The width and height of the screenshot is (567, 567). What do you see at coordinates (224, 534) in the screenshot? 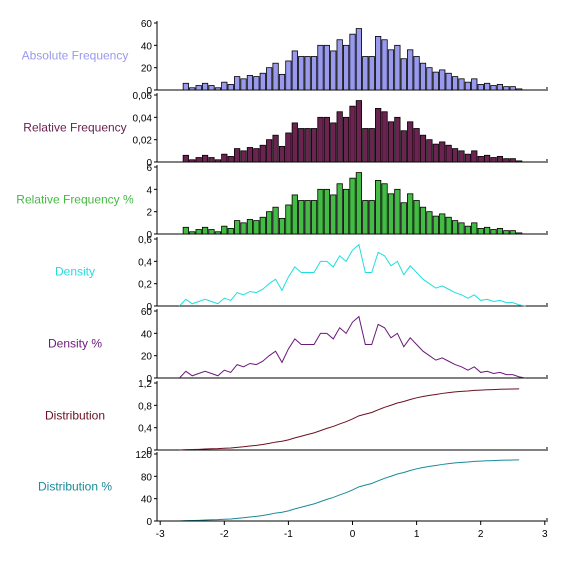
I see `x-tick-label: -2` at bounding box center [224, 534].